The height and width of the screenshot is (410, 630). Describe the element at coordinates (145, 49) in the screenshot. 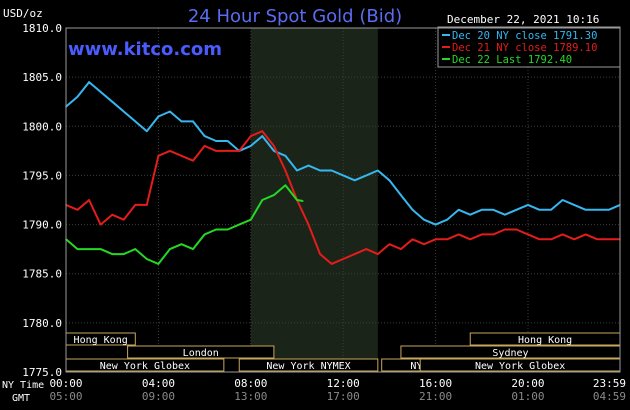

I see `watermark: www.kitco.com` at that location.